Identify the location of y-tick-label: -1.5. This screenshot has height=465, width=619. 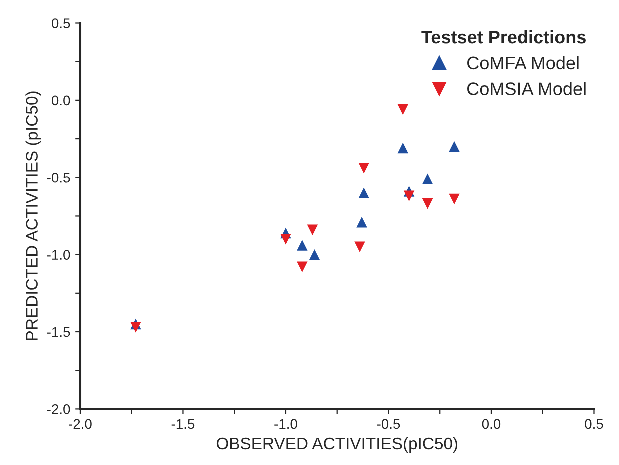
(58, 332).